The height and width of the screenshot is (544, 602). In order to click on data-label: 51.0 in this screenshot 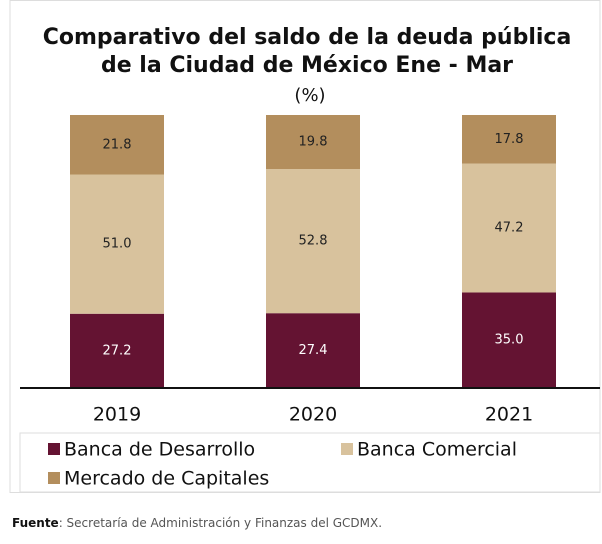, I will do `click(117, 244)`.